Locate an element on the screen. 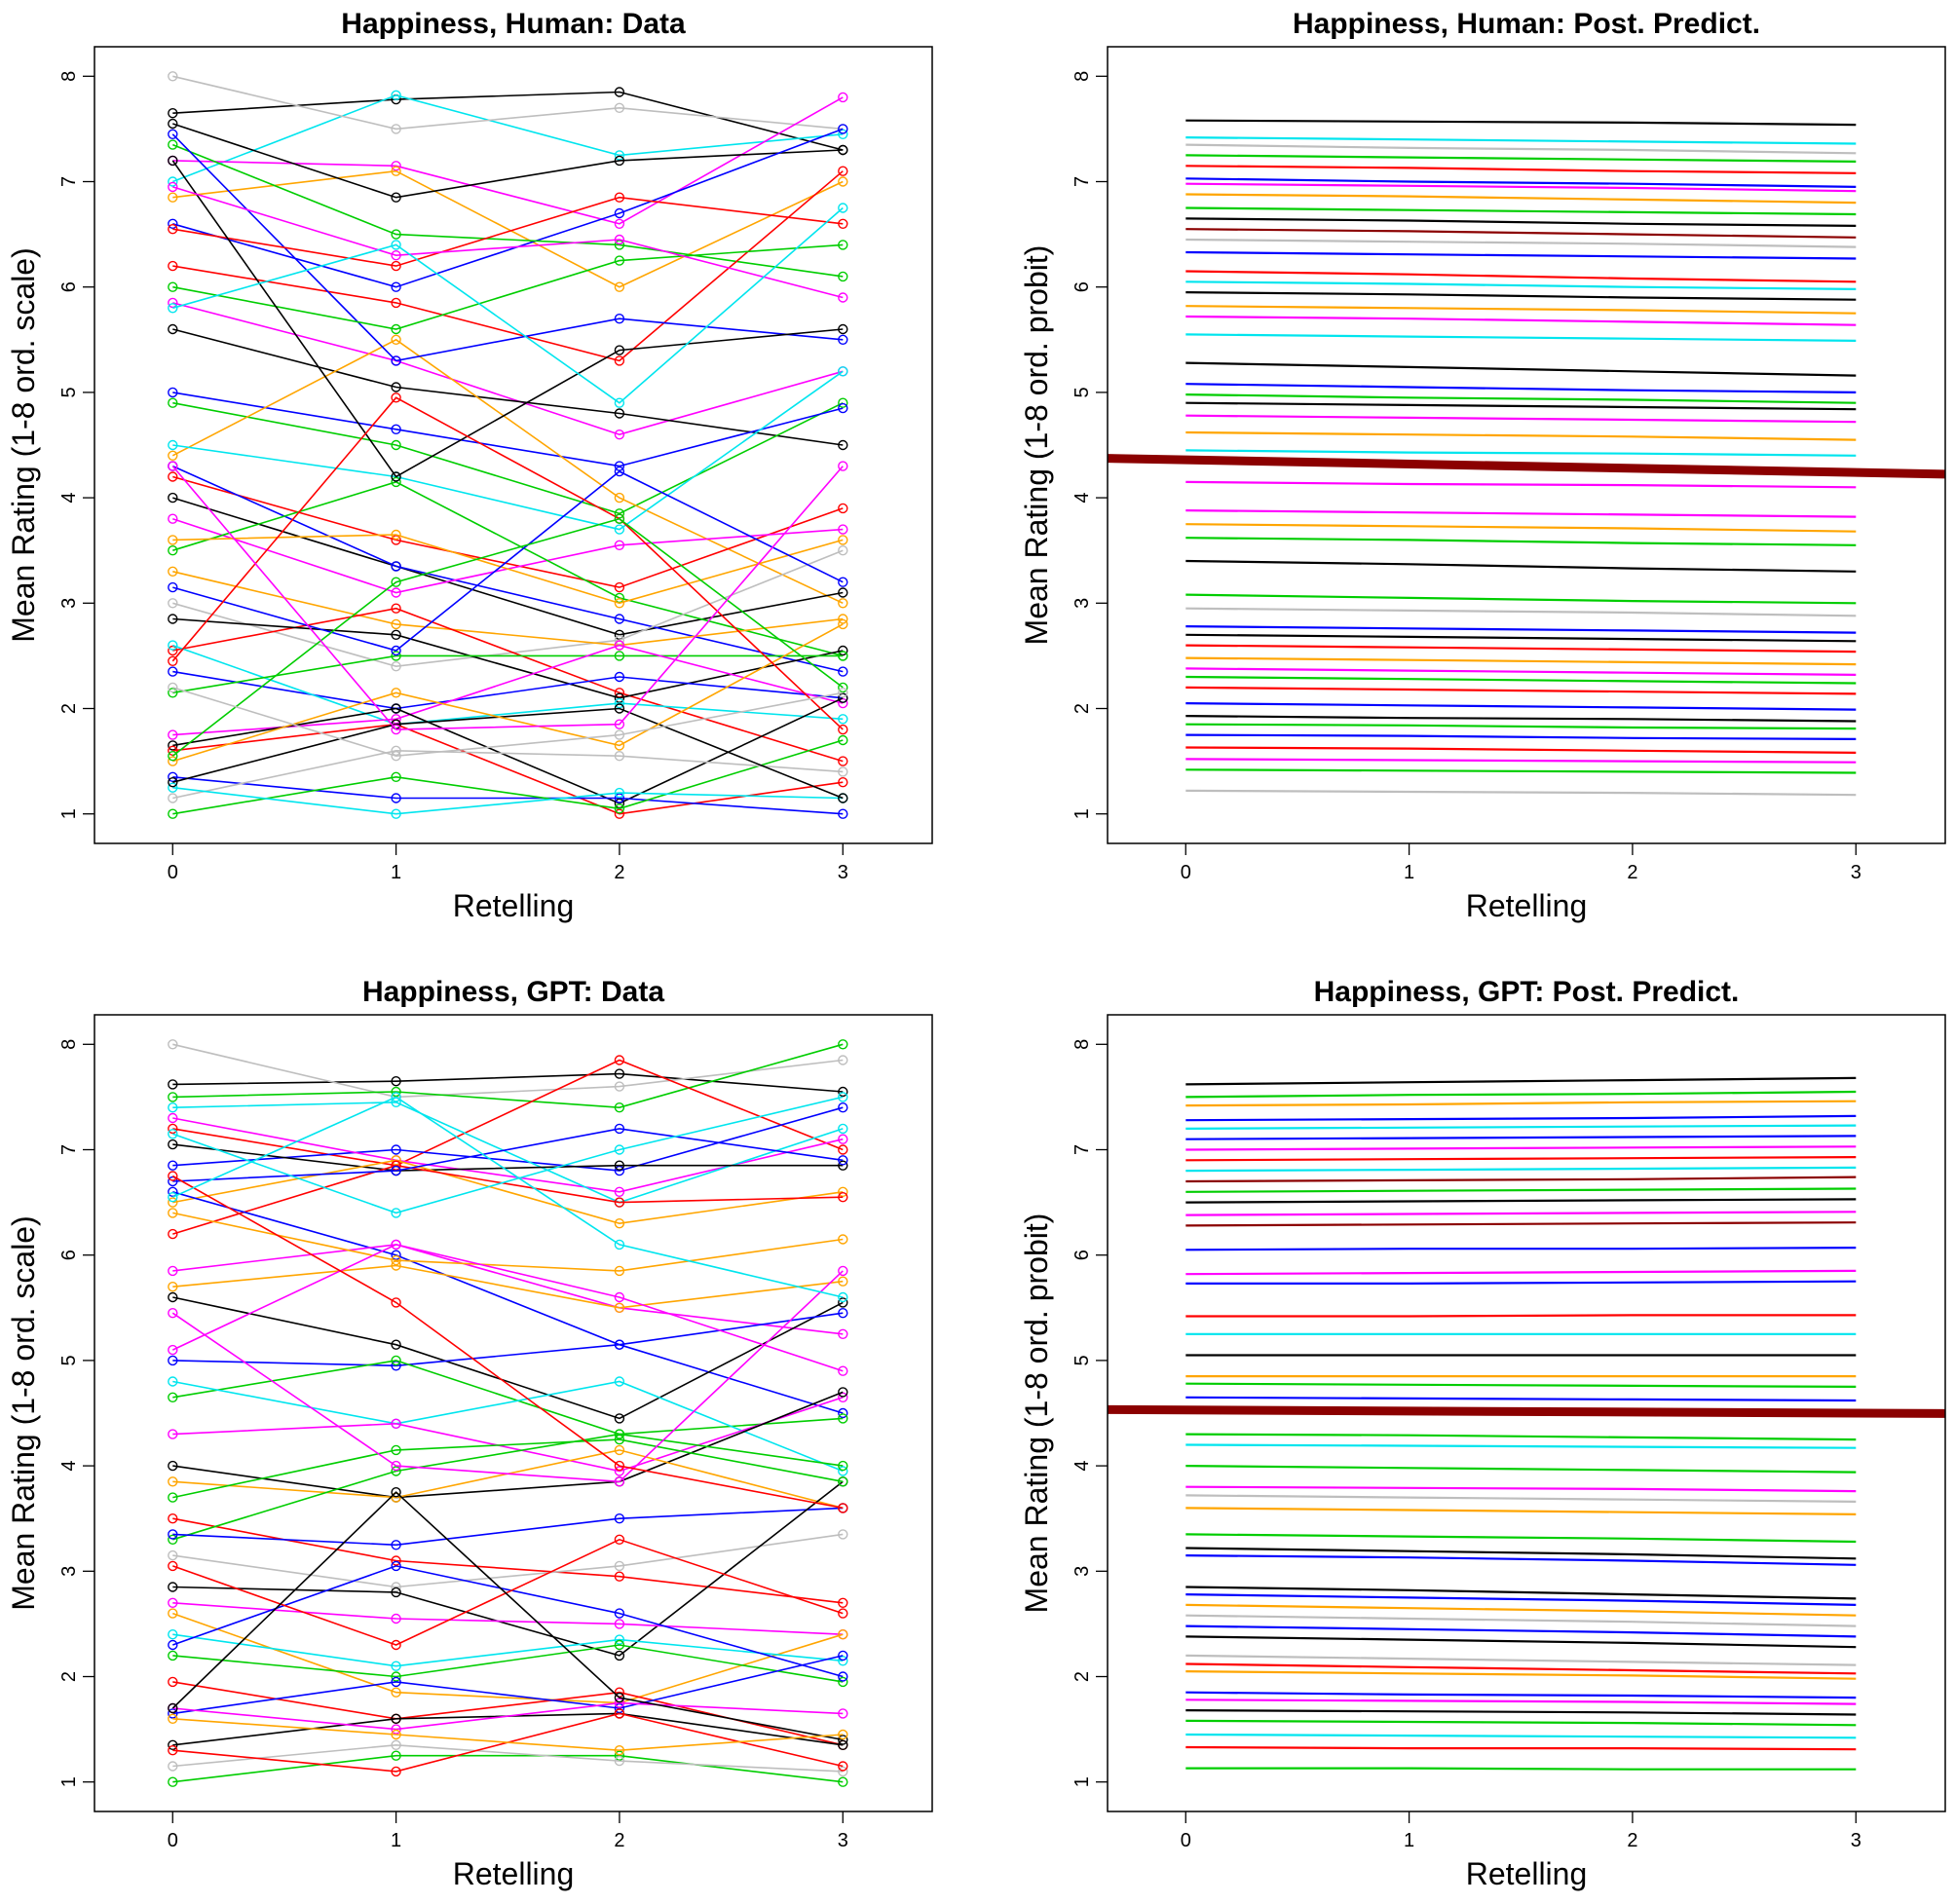 This screenshot has width=1955, height=1904. x-tick-label: 2 is located at coordinates (619, 872).